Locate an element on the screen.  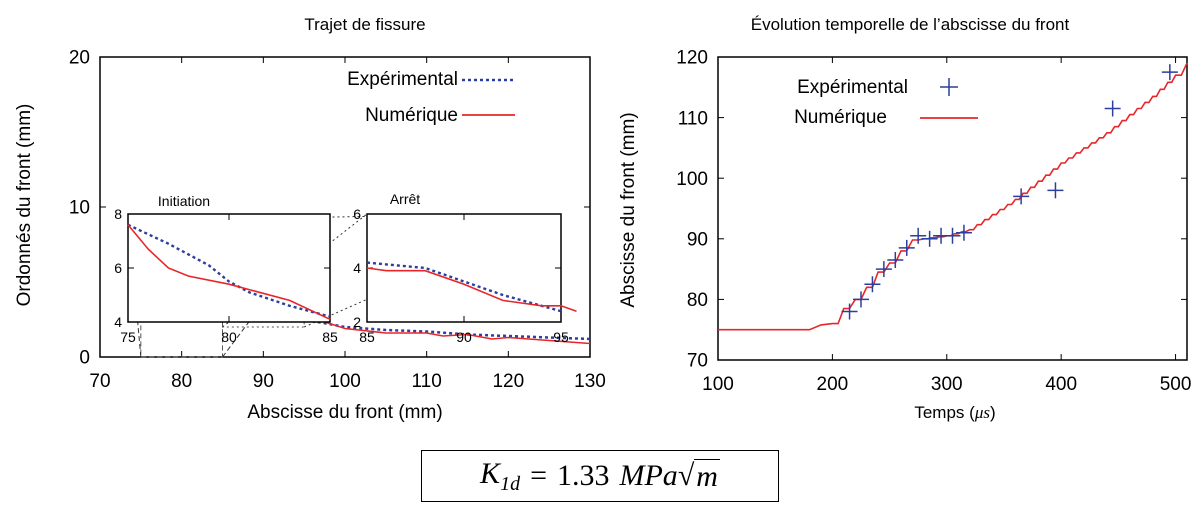
inset-arret: Arrêt 85 90 95 2 4 6 is located at coordinates (465, 268).